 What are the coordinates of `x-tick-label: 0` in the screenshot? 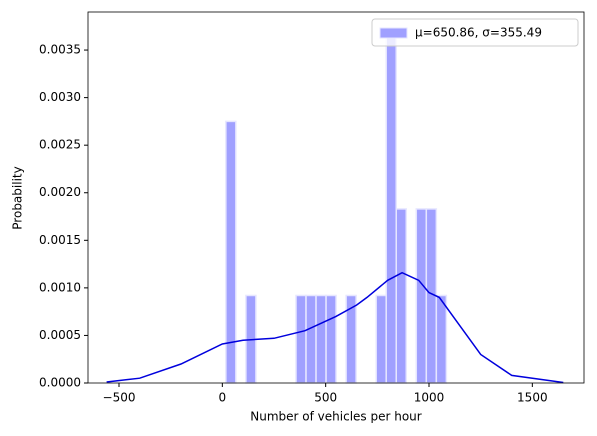 It's located at (223, 398).